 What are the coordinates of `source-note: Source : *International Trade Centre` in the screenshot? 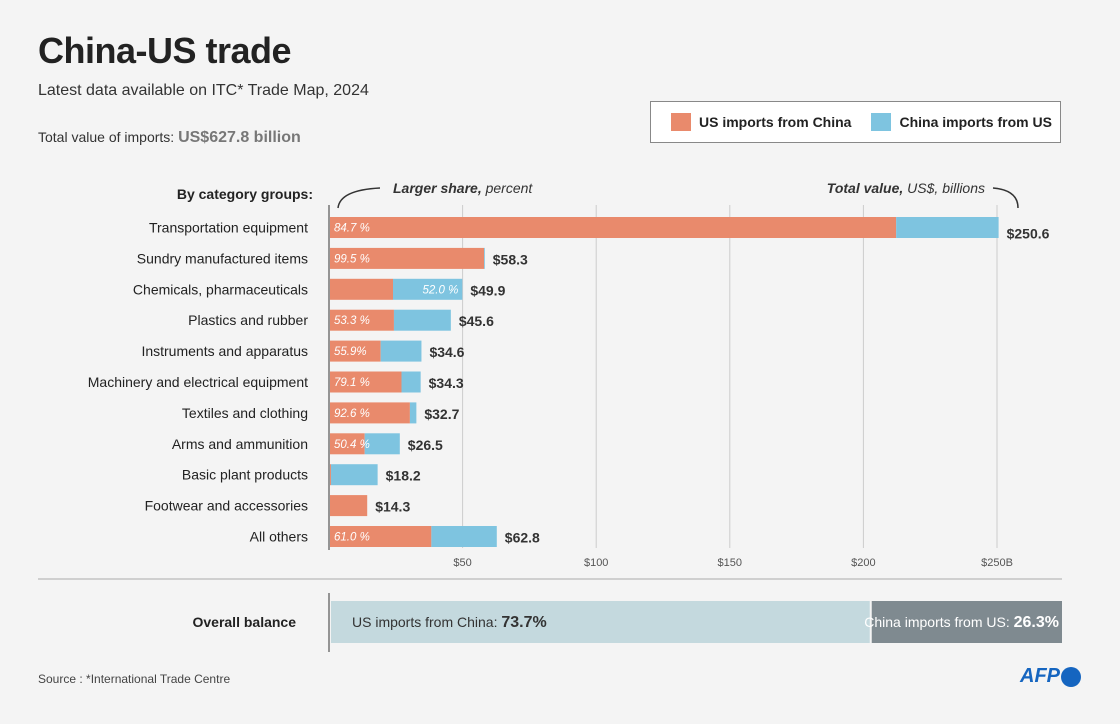 It's located at (134, 679).